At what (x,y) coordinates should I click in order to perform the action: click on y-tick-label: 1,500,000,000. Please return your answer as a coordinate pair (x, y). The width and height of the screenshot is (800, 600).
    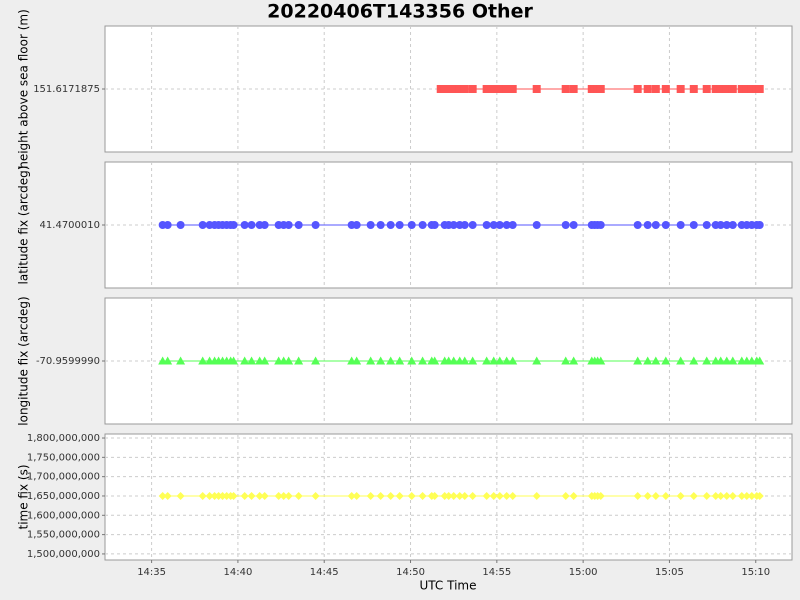
    Looking at the image, I should click on (63, 554).